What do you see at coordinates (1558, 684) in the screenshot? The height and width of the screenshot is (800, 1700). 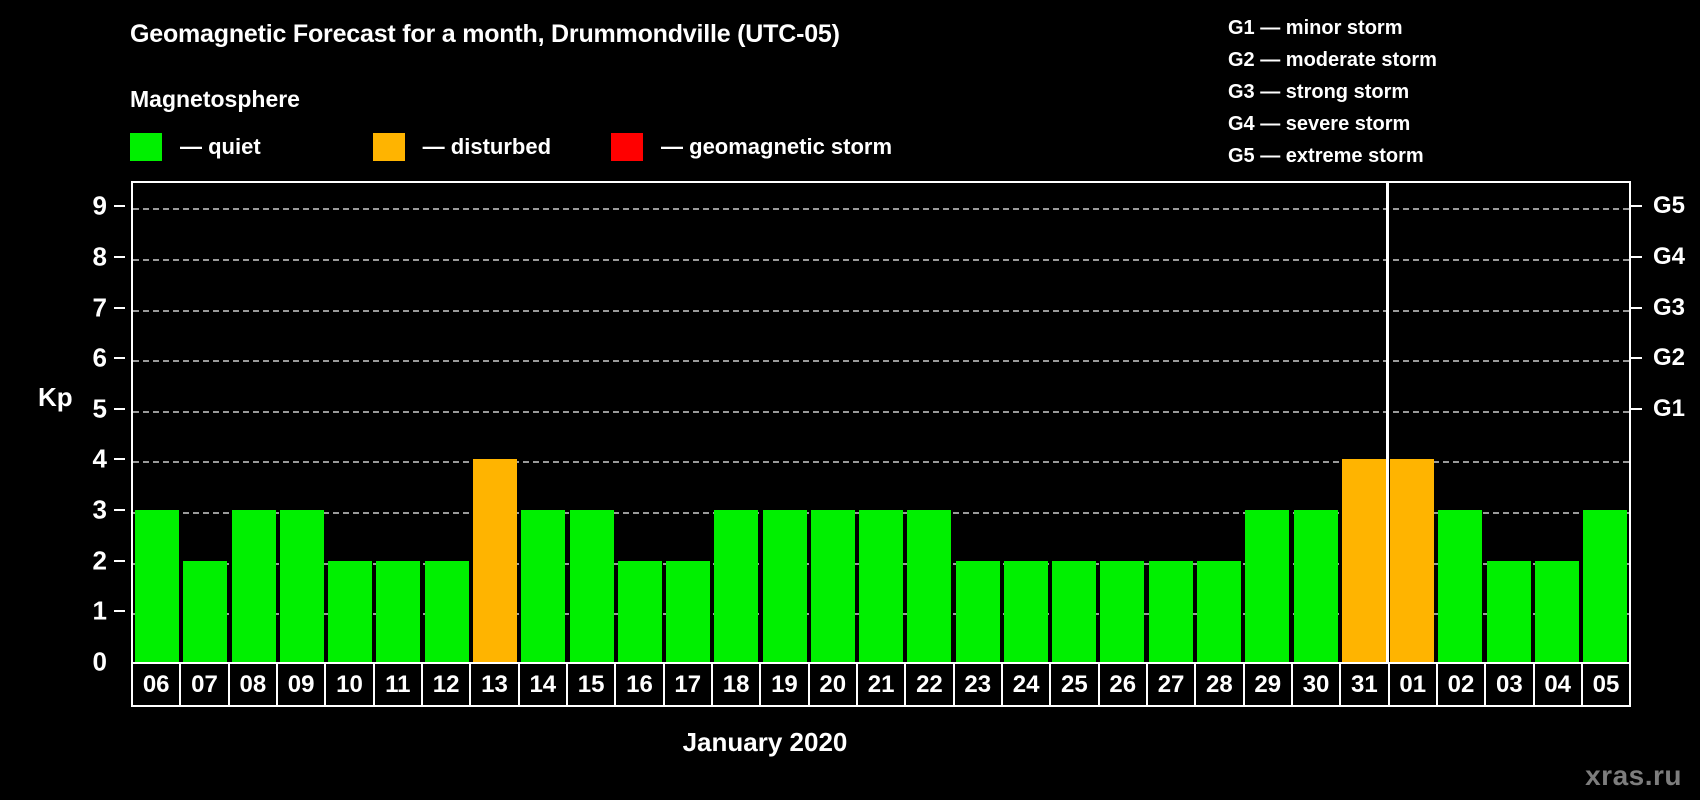 I see `day-label-04: 04` at bounding box center [1558, 684].